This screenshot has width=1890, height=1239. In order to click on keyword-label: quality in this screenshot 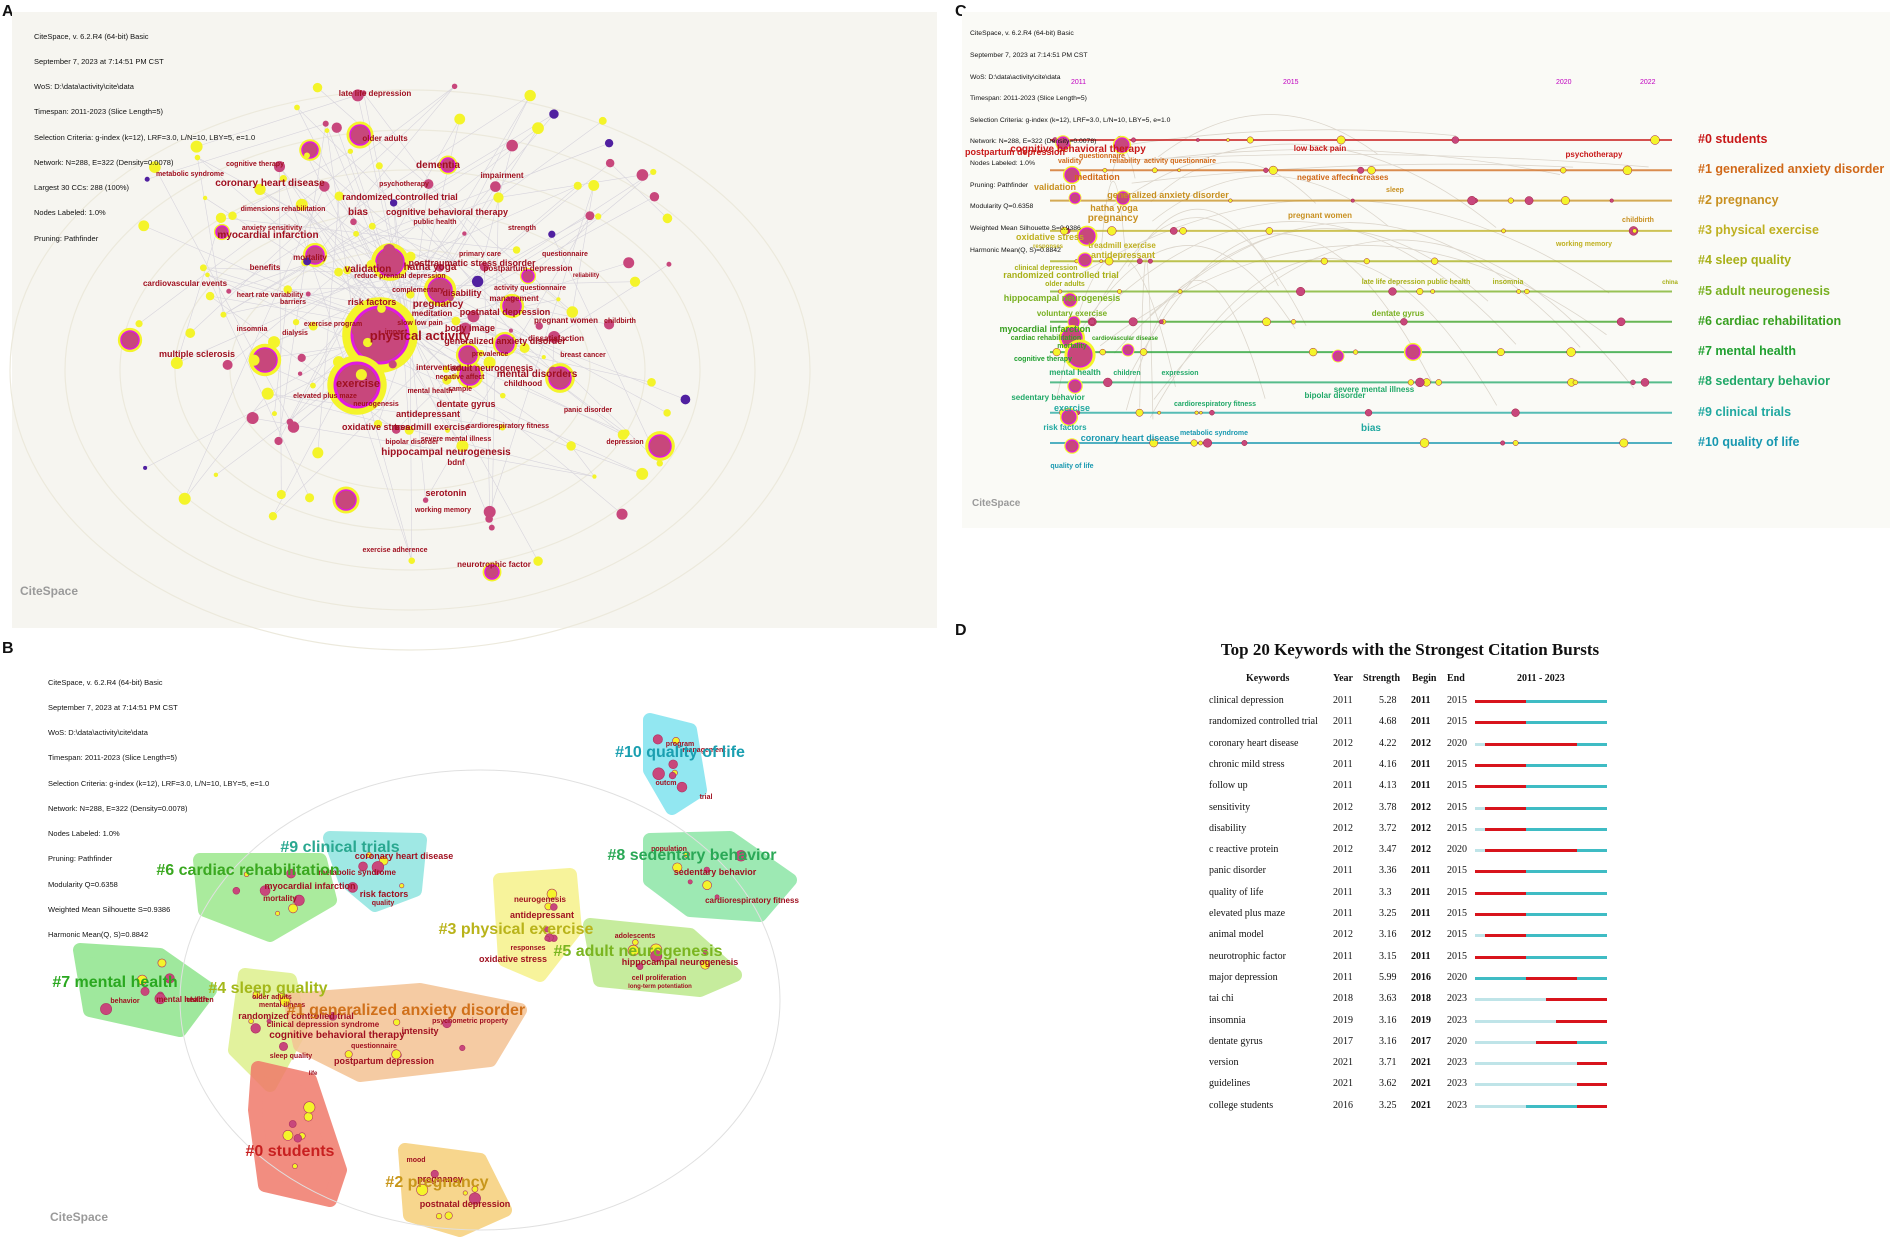, I will do `click(383, 903)`.